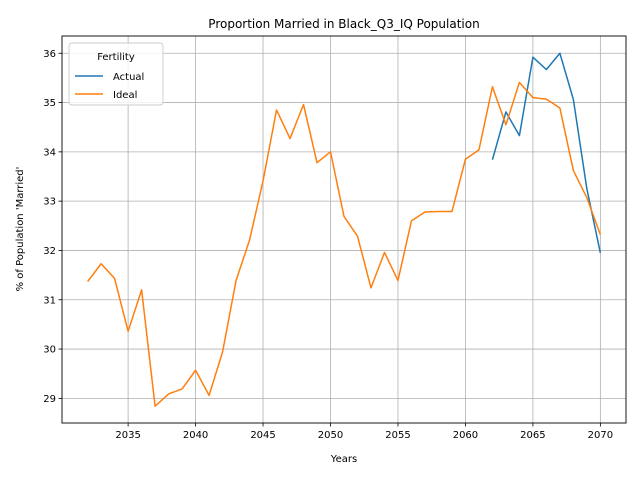 This screenshot has width=640, height=480. What do you see at coordinates (49, 202) in the screenshot?
I see `y-tick-label: 33` at bounding box center [49, 202].